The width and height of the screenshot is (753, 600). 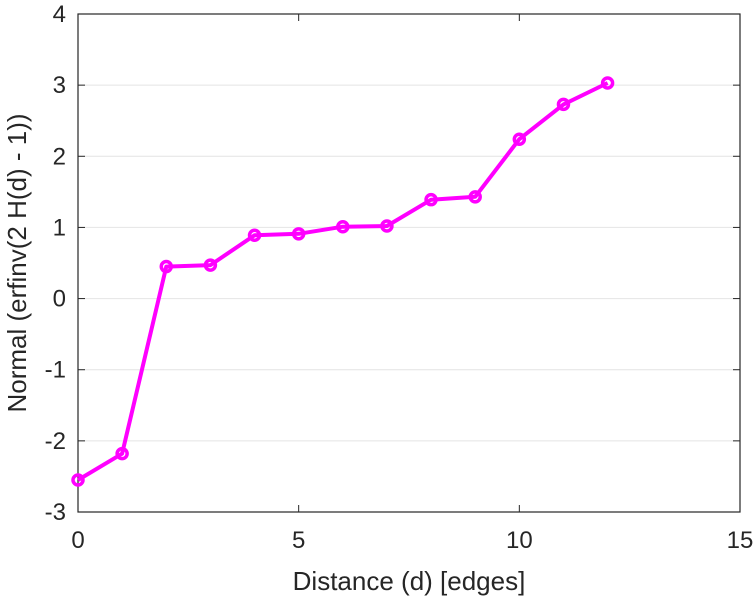 What do you see at coordinates (298, 540) in the screenshot?
I see `x-tick-label: 5` at bounding box center [298, 540].